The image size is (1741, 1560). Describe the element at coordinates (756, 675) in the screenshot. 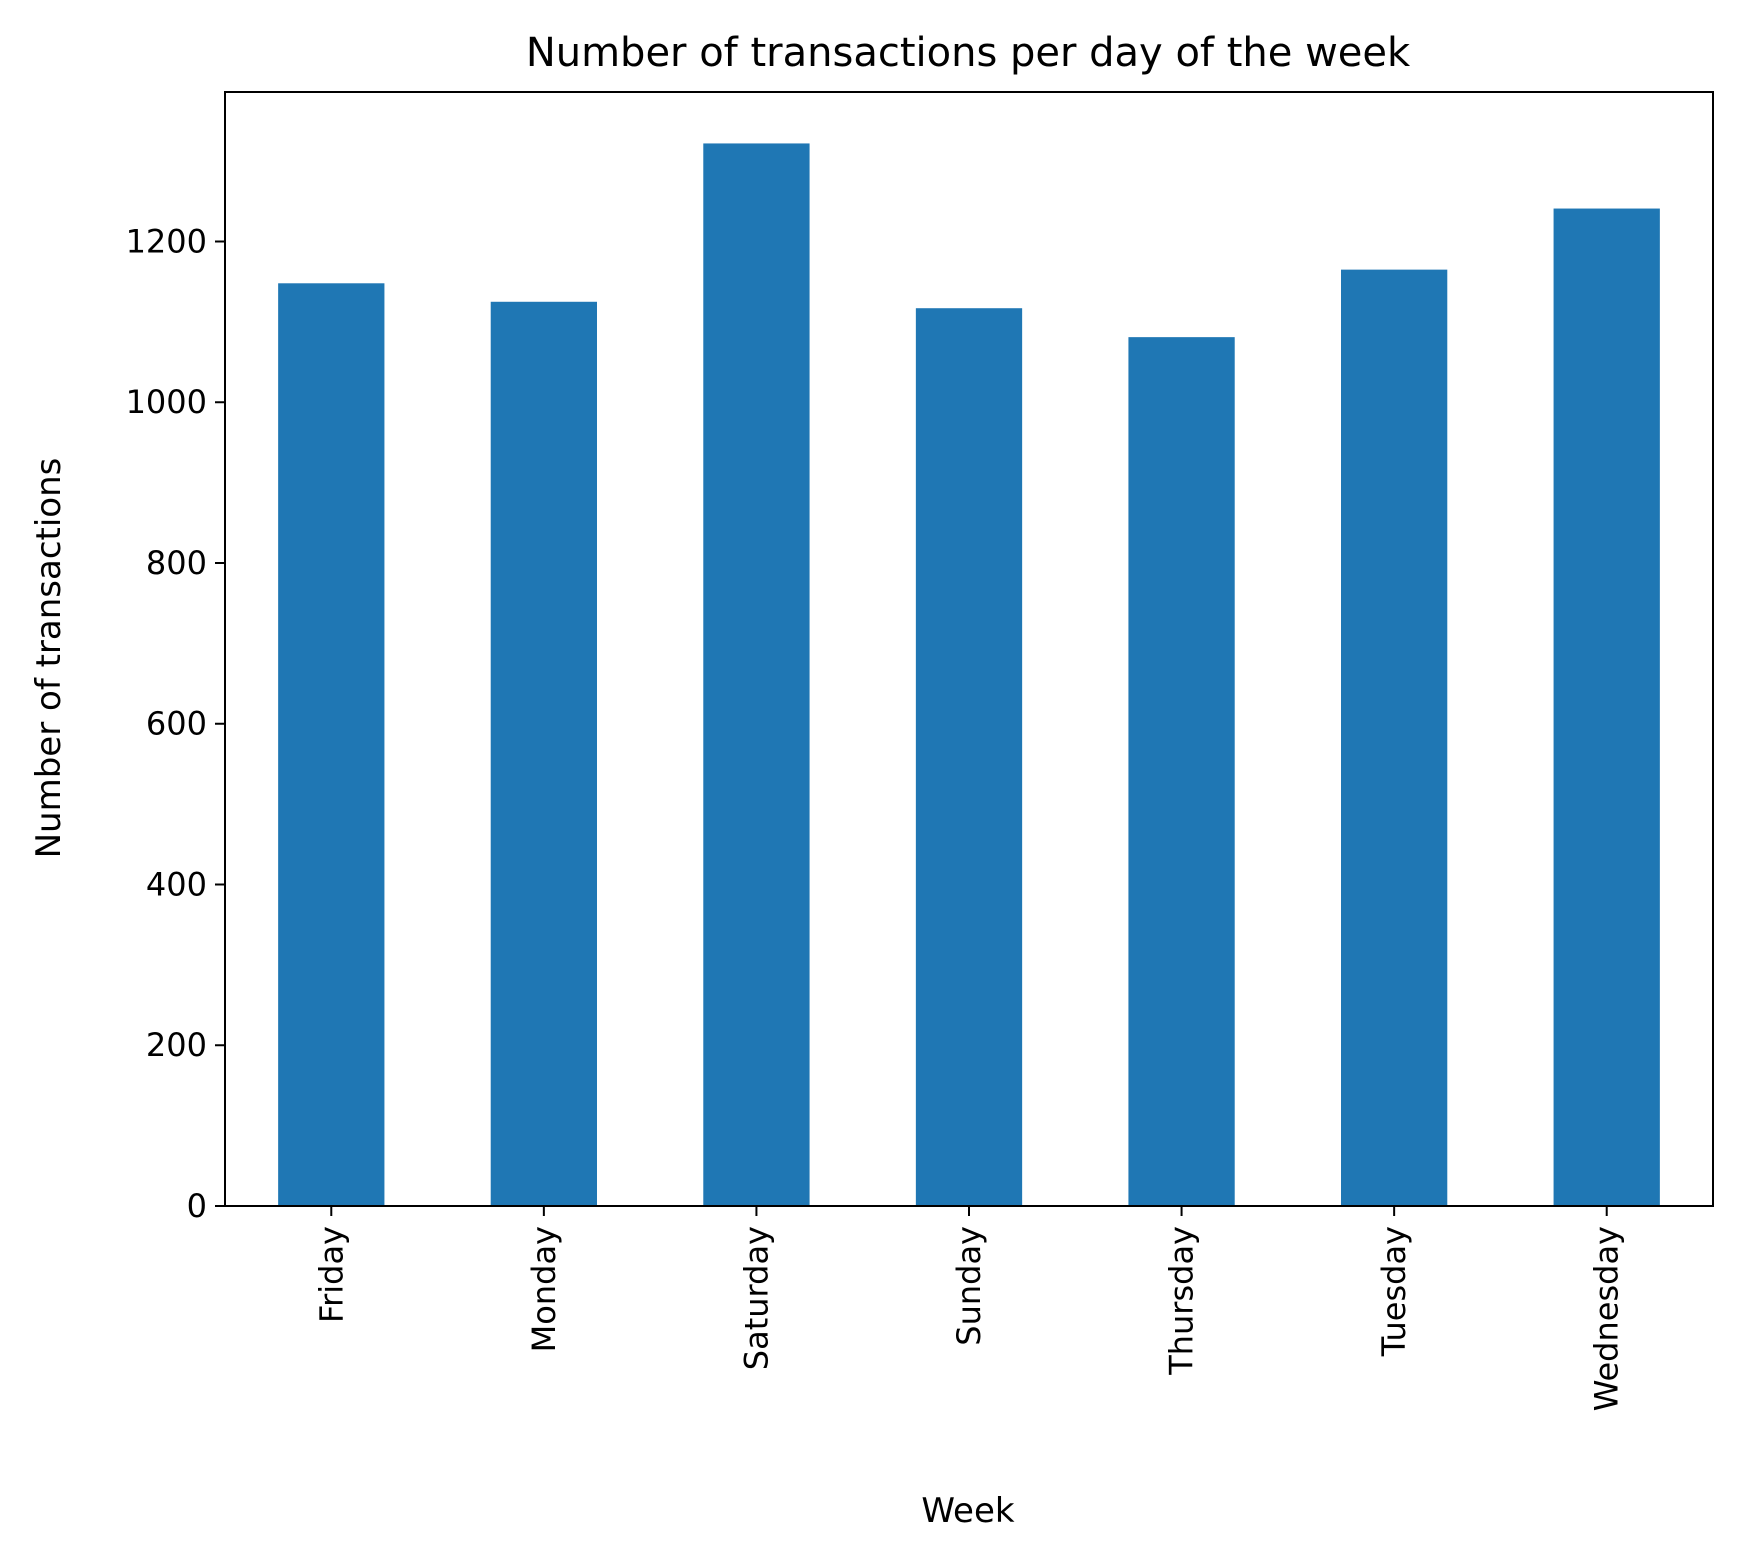

I see `bar-saturday` at that location.